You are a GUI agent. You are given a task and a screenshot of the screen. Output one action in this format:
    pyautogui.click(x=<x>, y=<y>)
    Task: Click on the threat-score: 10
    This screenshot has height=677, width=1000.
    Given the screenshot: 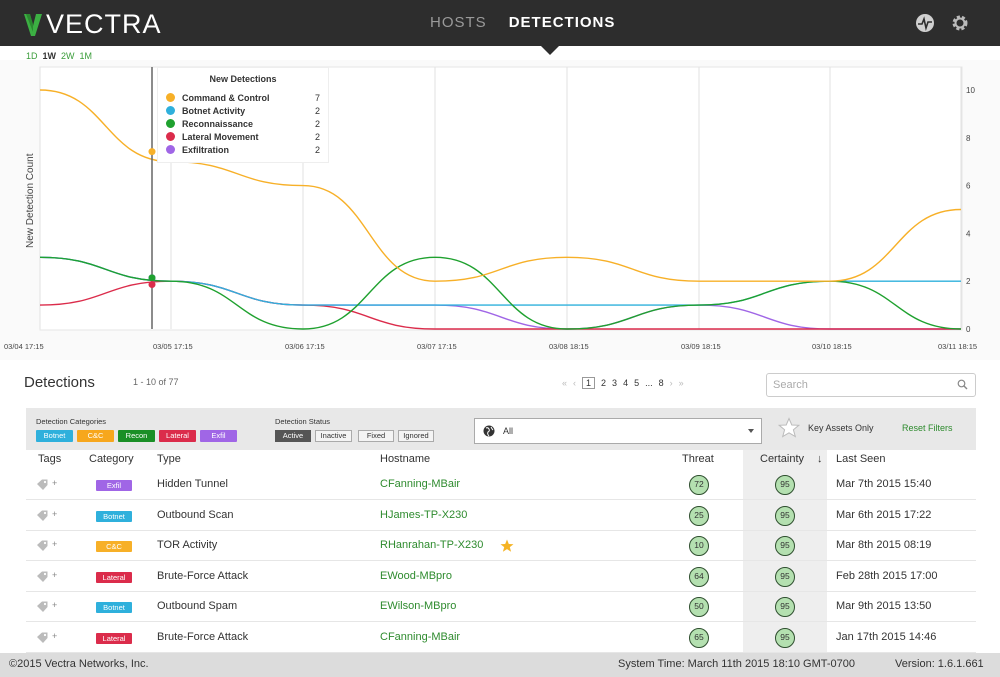 What is the action you would take?
    pyautogui.click(x=699, y=546)
    